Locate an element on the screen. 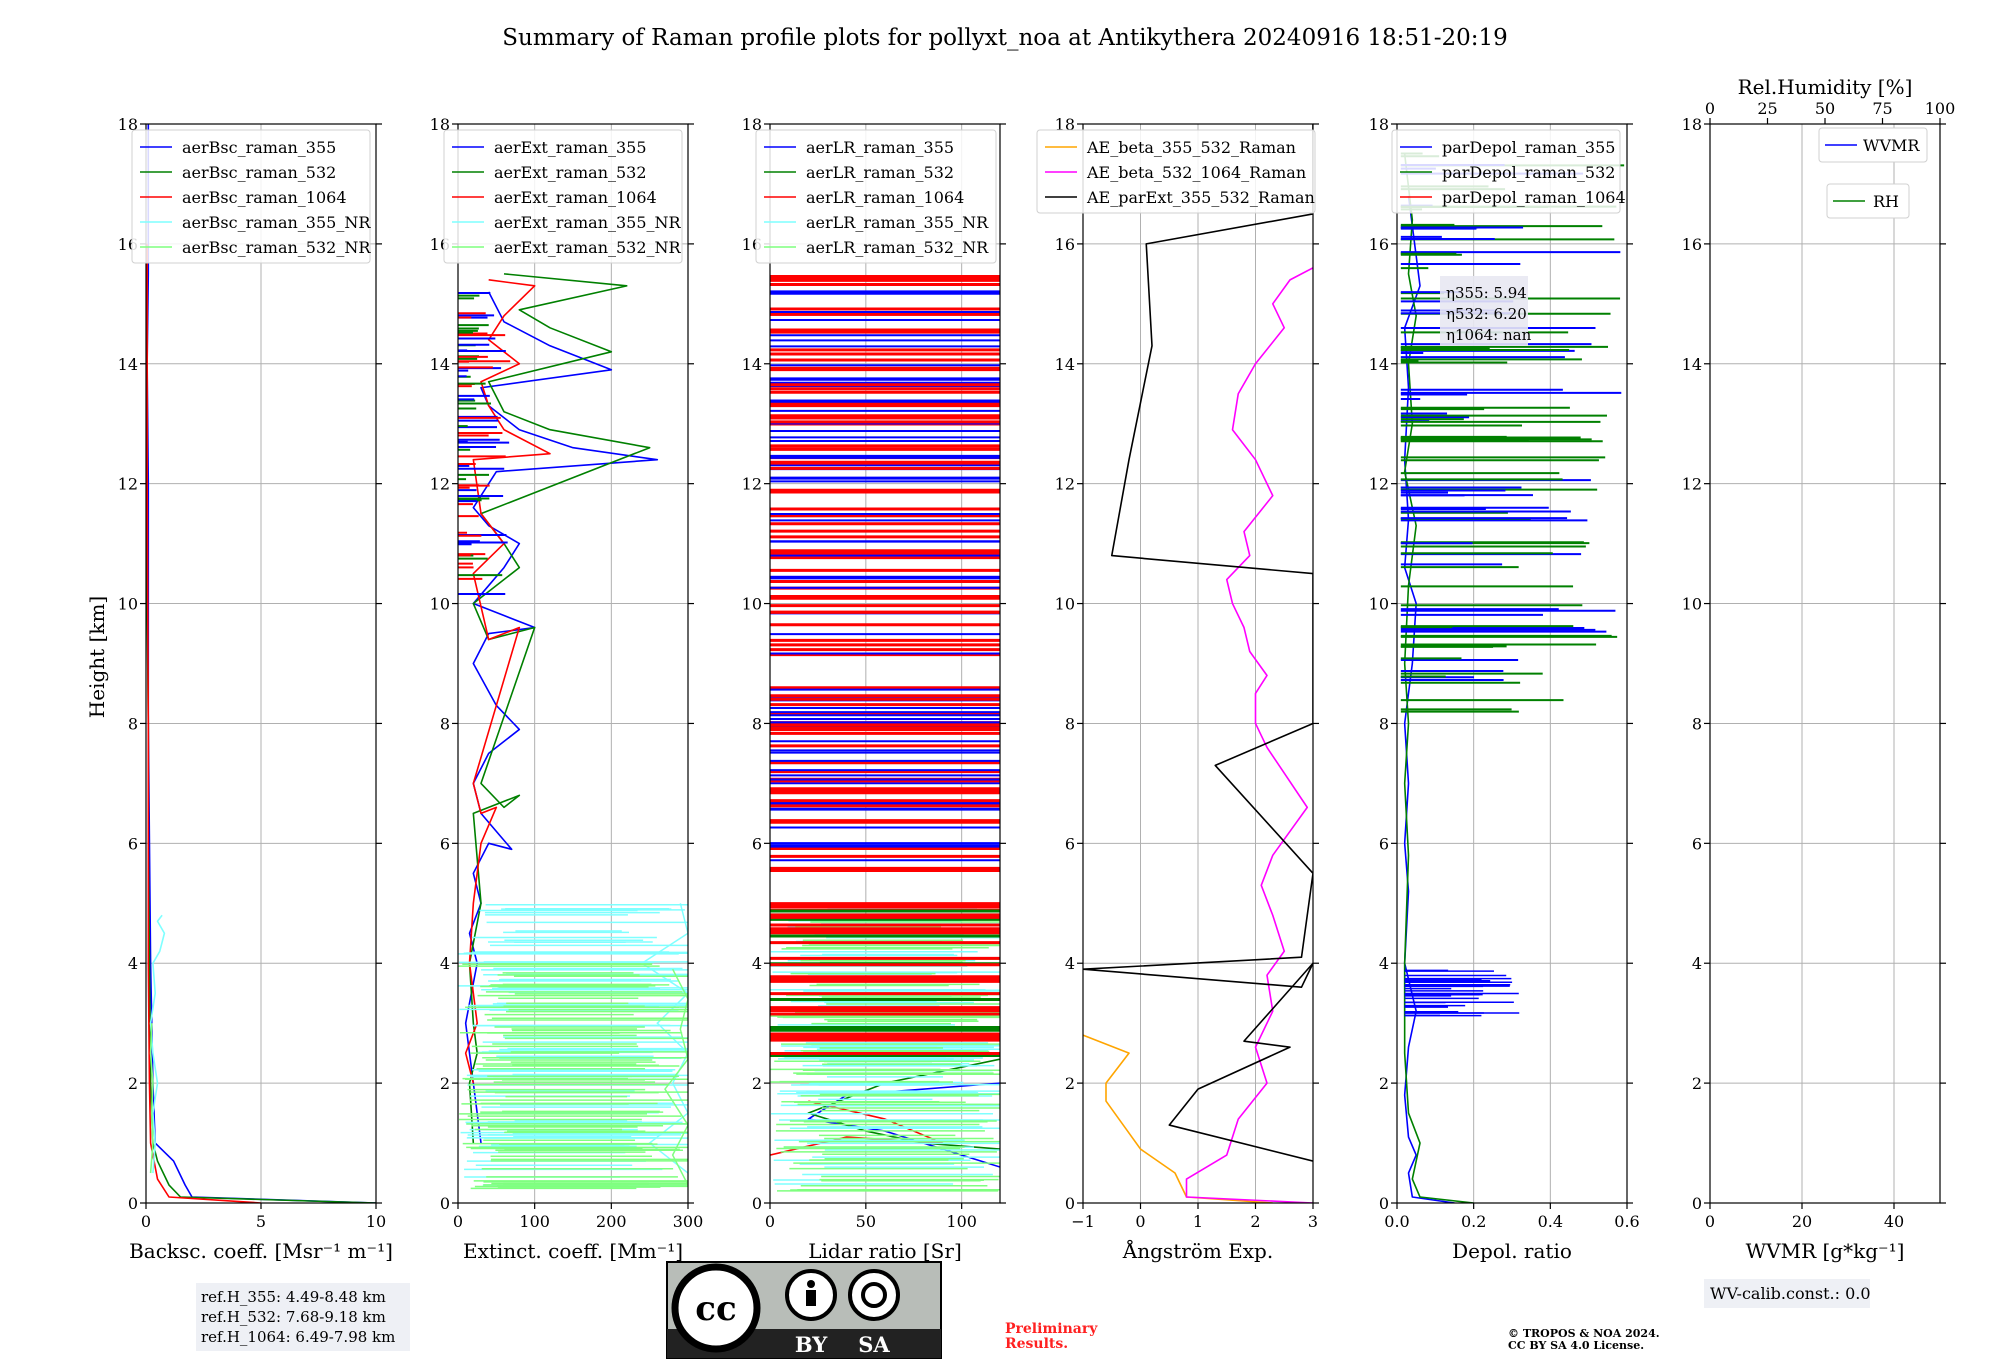 The height and width of the screenshot is (1360, 2000). legend-label: aerExt_raman_532 is located at coordinates (570, 172).